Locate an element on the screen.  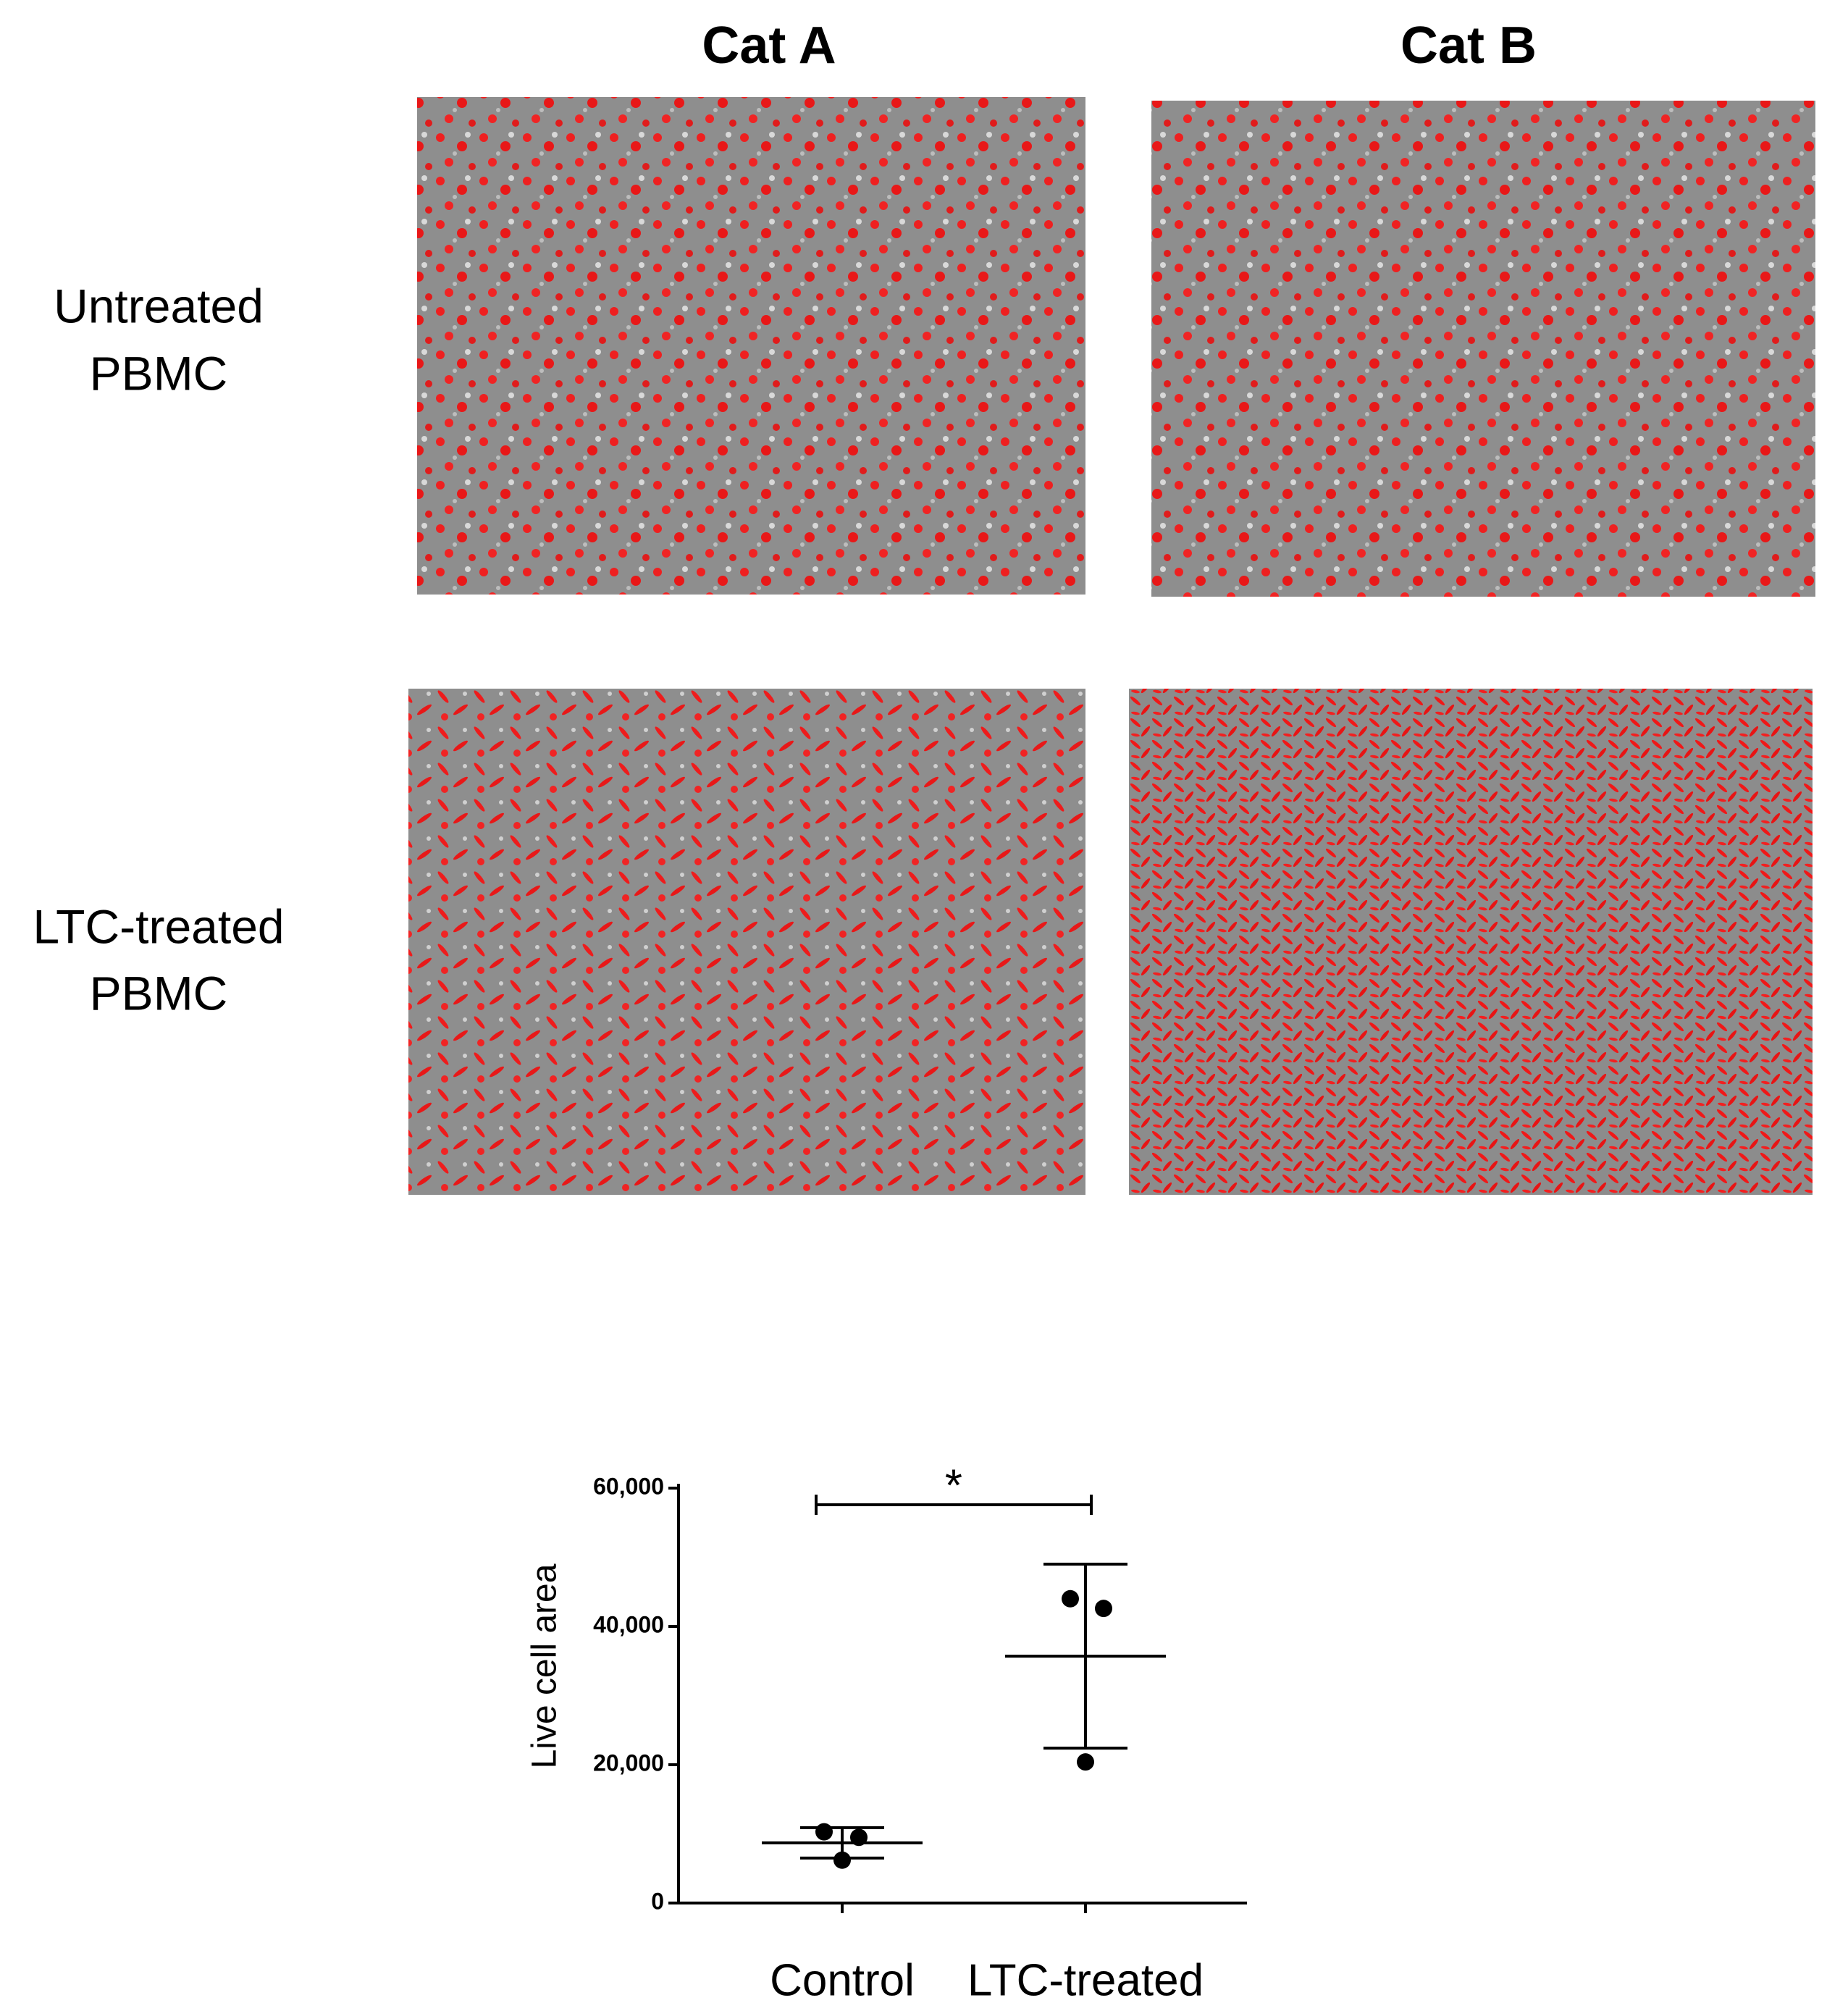
y-axis-label: Live cell area is located at coordinates (545, 1665).